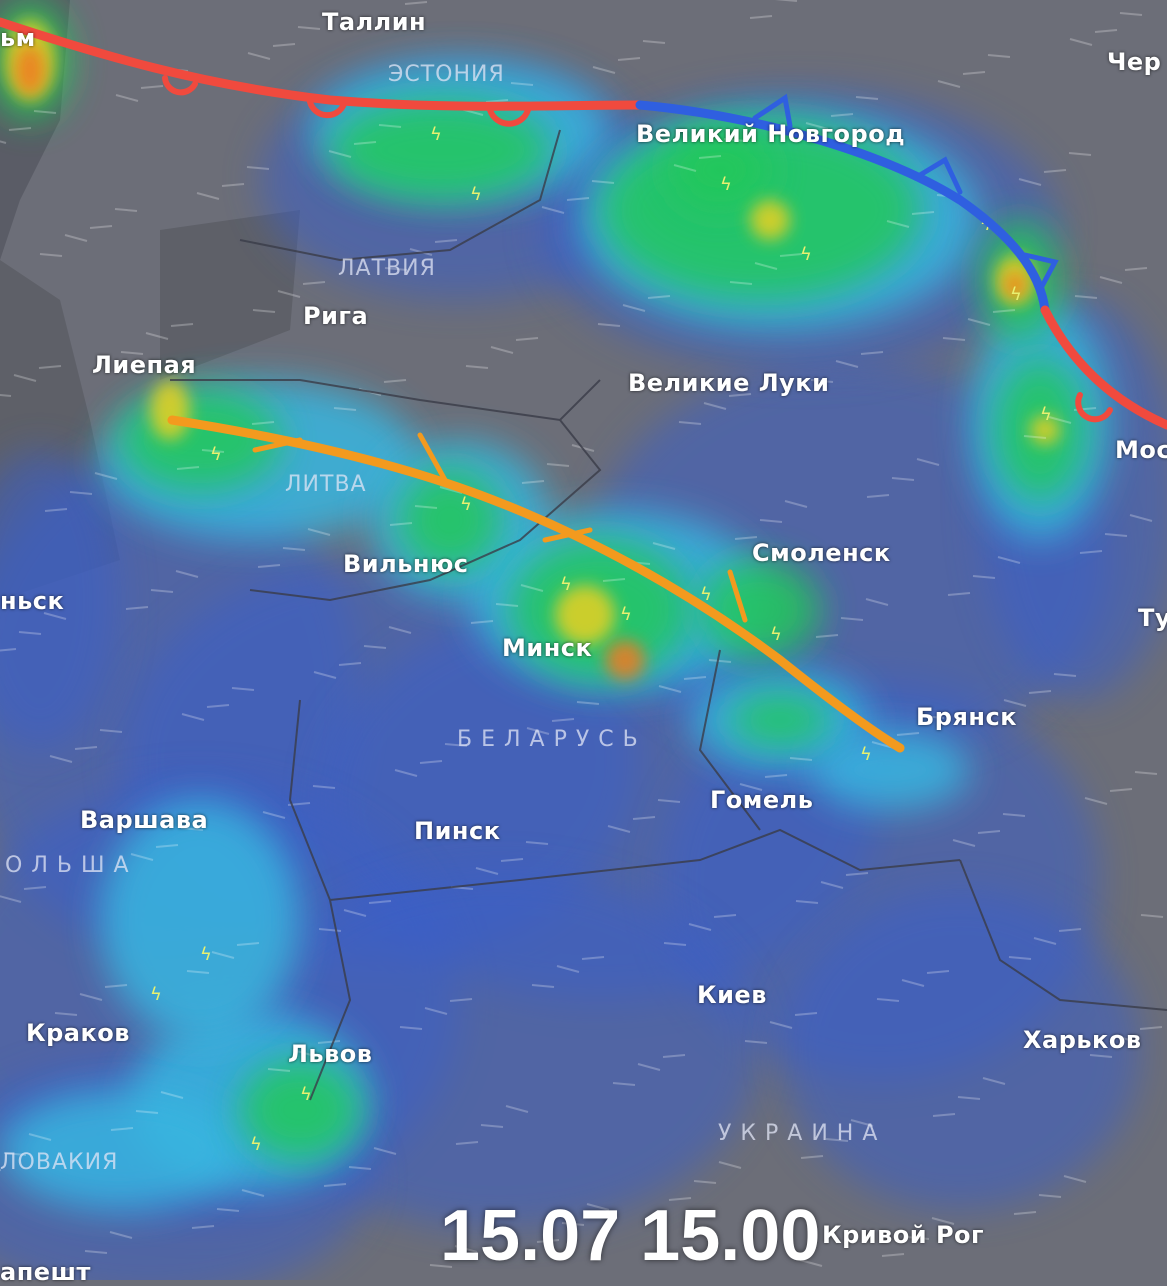  Describe the element at coordinates (446, 74) in the screenshot. I see `country-label: ЭСТОНИЯ` at that location.